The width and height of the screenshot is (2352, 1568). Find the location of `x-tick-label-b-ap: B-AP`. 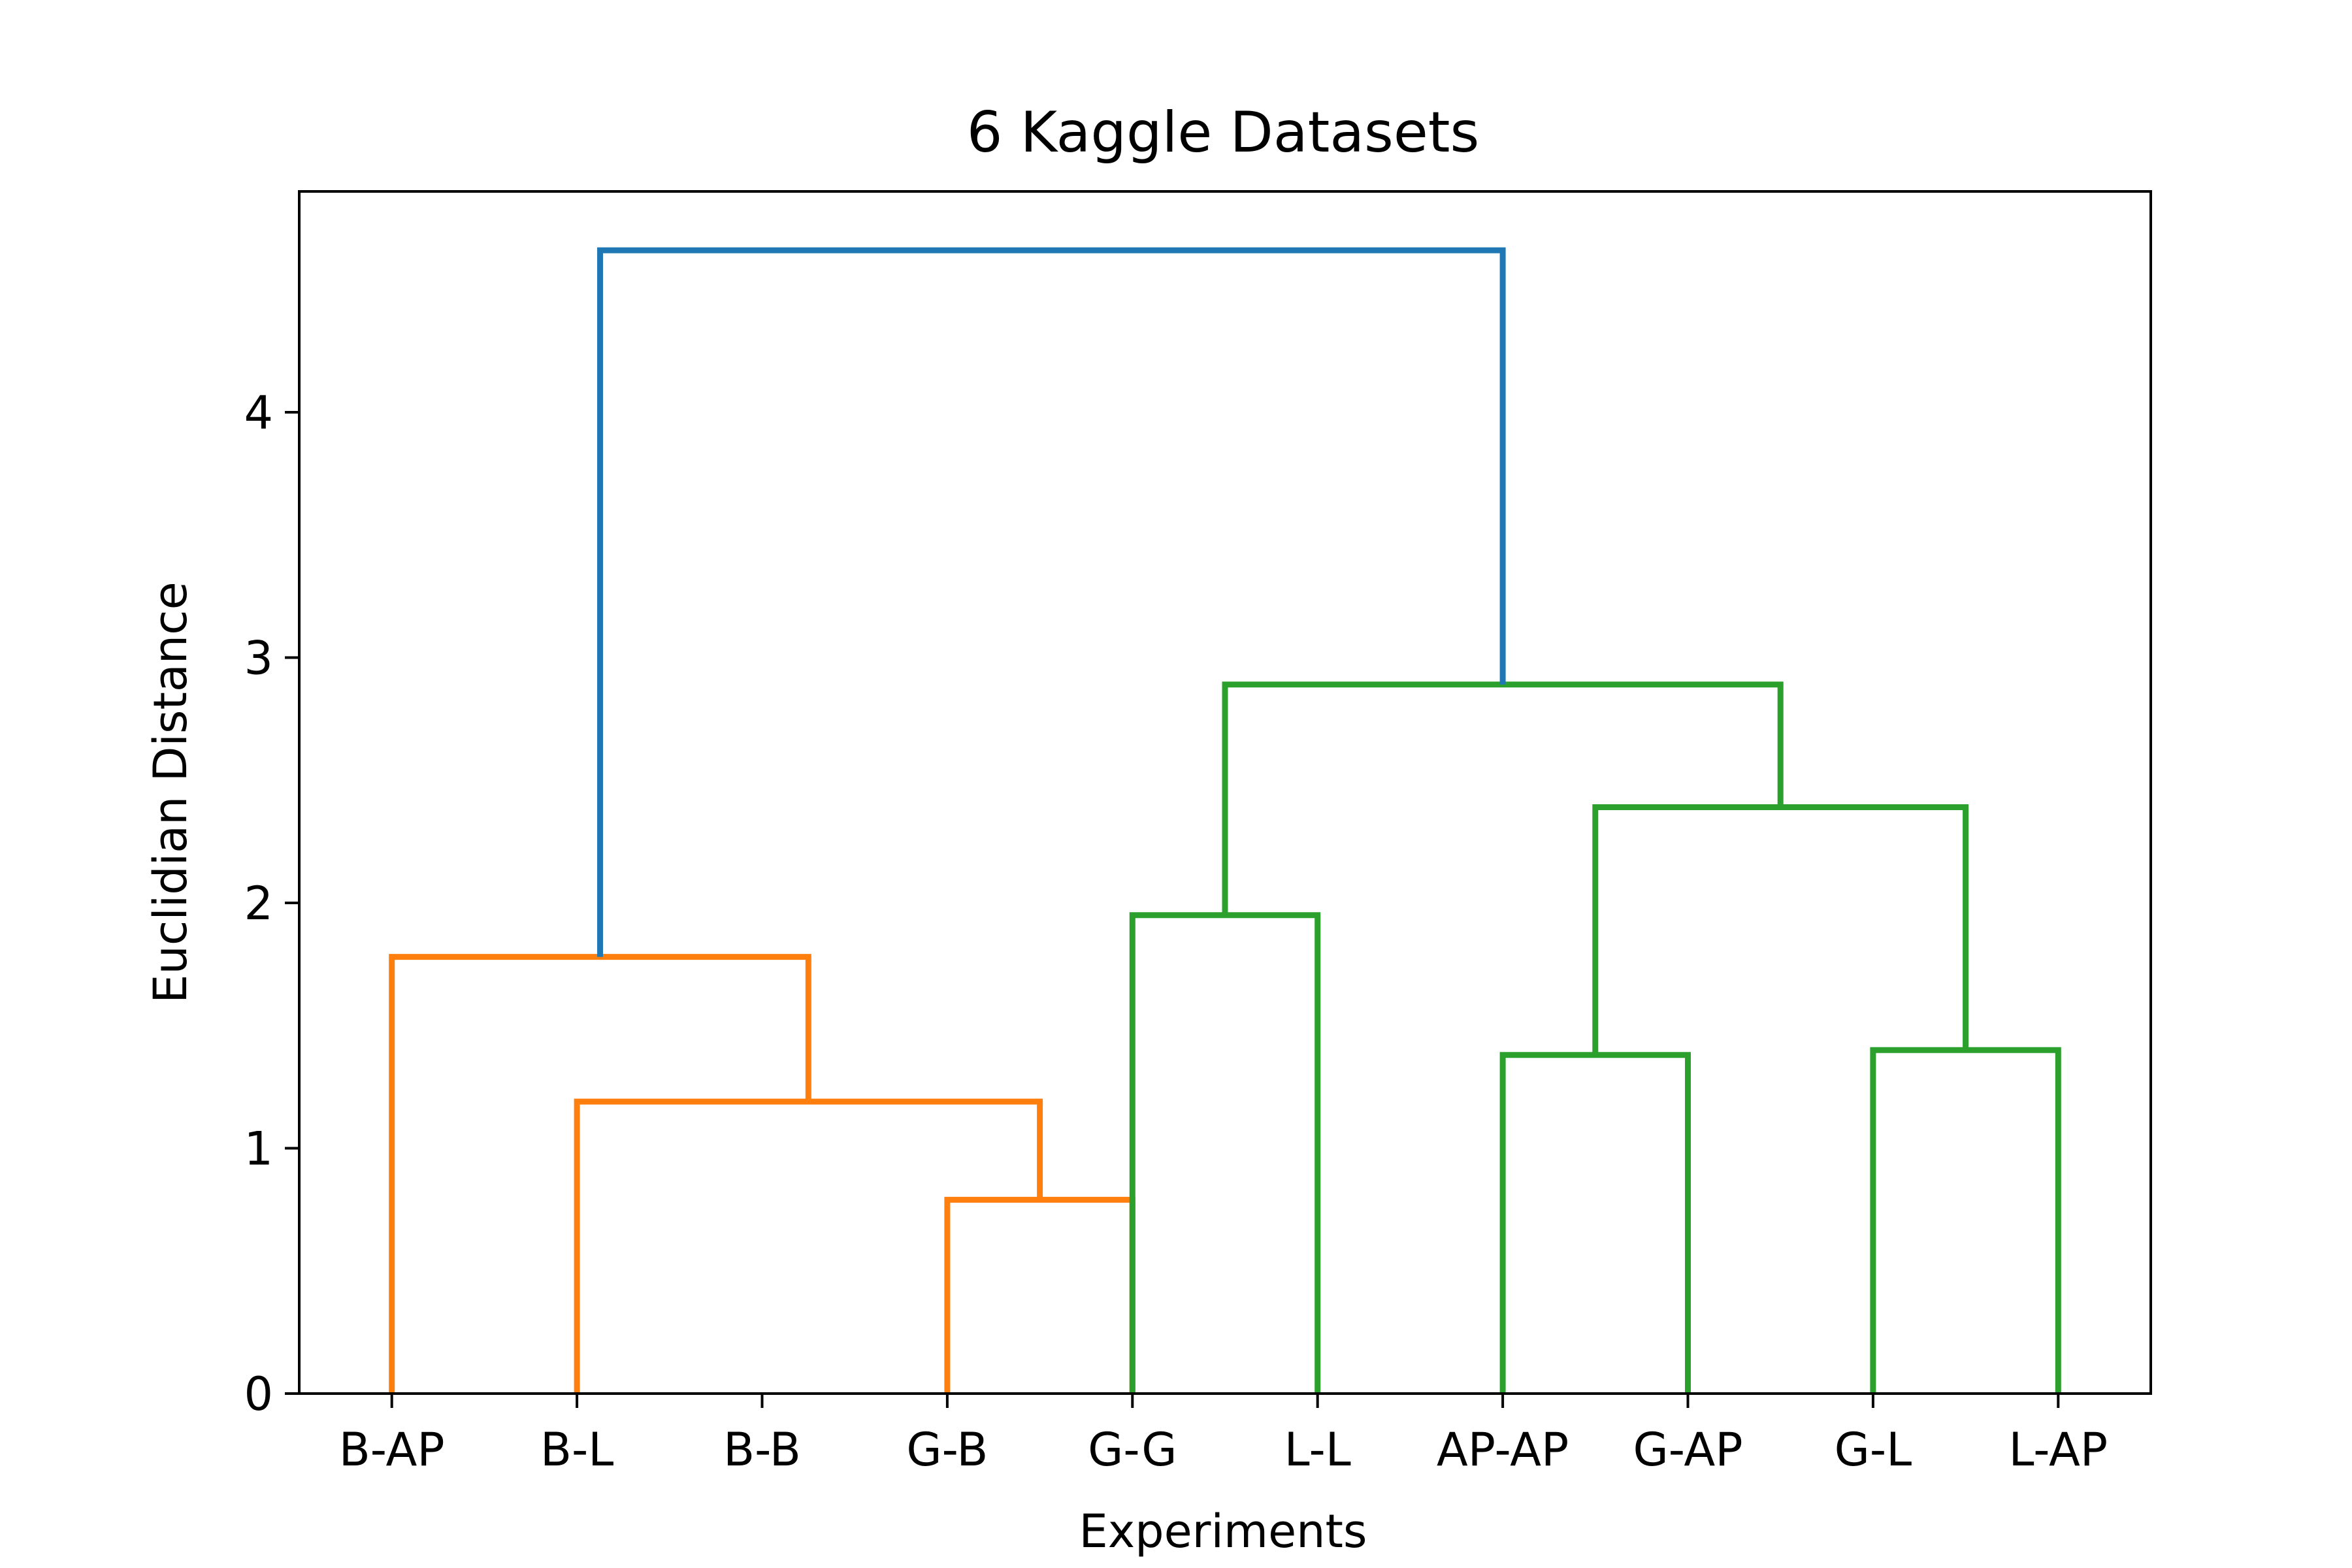

x-tick-label-b-ap: B-AP is located at coordinates (392, 1450).